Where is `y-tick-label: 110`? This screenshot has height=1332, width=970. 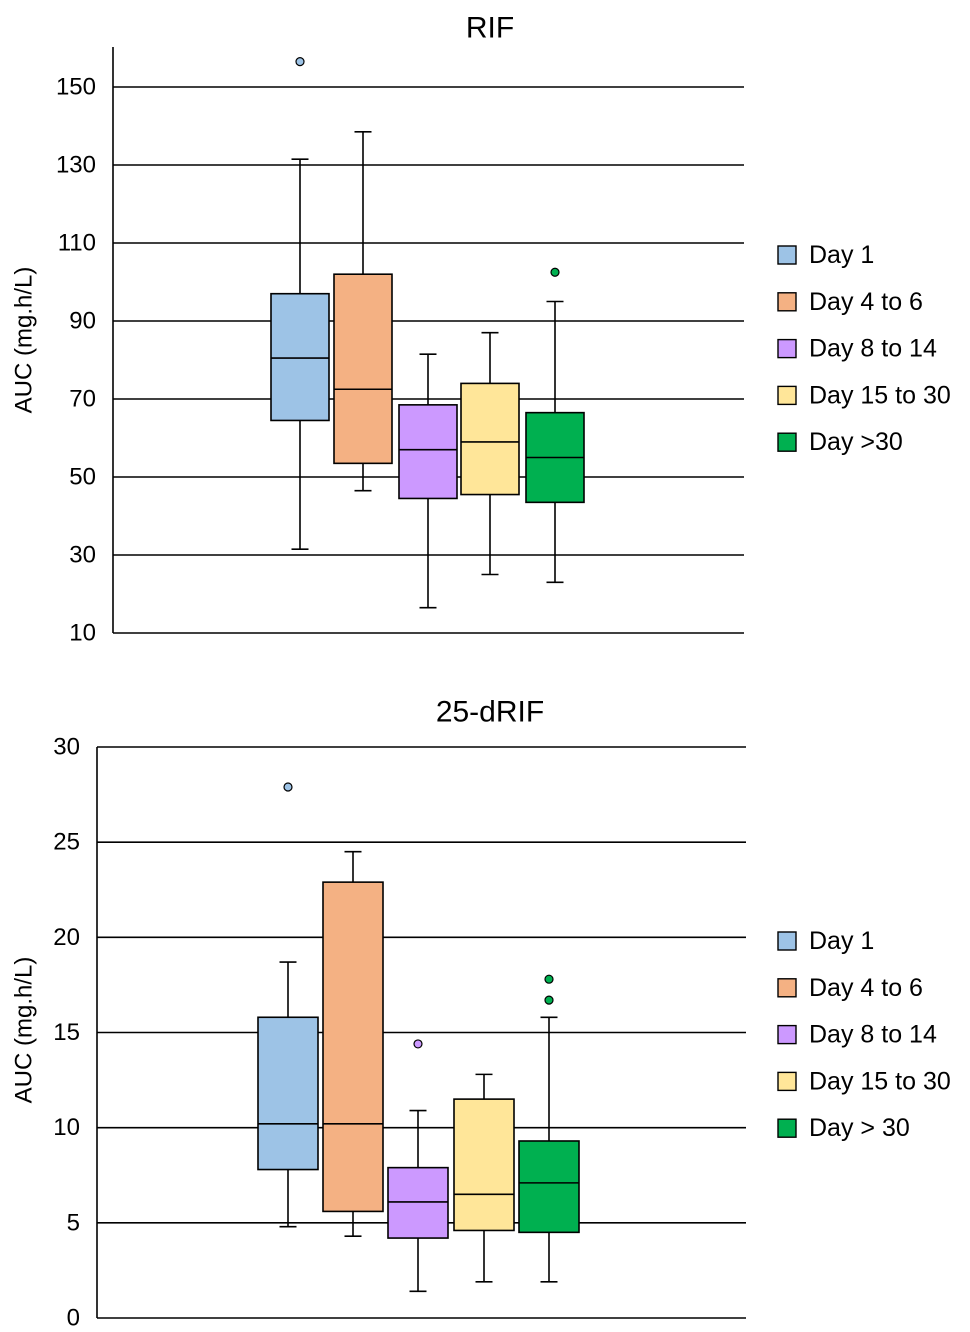
y-tick-label: 110 is located at coordinates (77, 243).